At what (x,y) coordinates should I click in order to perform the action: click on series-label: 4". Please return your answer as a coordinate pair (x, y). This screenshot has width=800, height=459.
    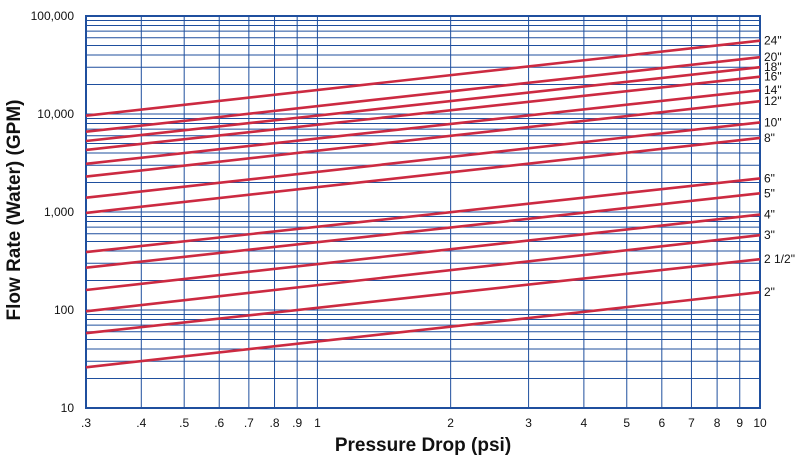
    Looking at the image, I should click on (769, 215).